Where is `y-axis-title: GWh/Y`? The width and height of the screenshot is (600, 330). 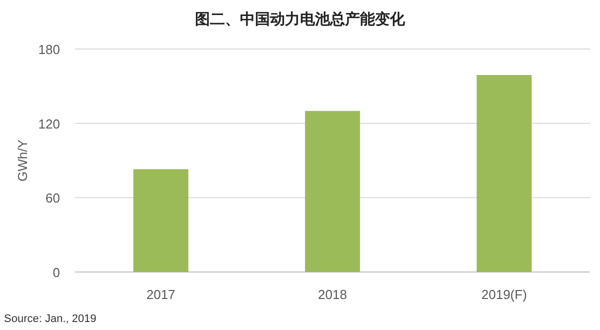 y-axis-title: GWh/Y is located at coordinates (22, 160).